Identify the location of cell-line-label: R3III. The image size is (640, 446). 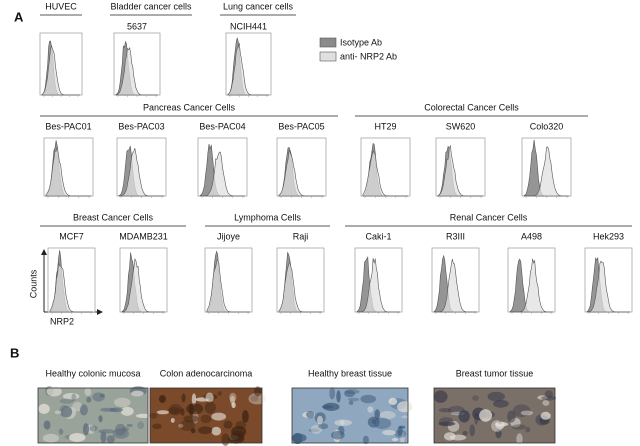
(455, 236).